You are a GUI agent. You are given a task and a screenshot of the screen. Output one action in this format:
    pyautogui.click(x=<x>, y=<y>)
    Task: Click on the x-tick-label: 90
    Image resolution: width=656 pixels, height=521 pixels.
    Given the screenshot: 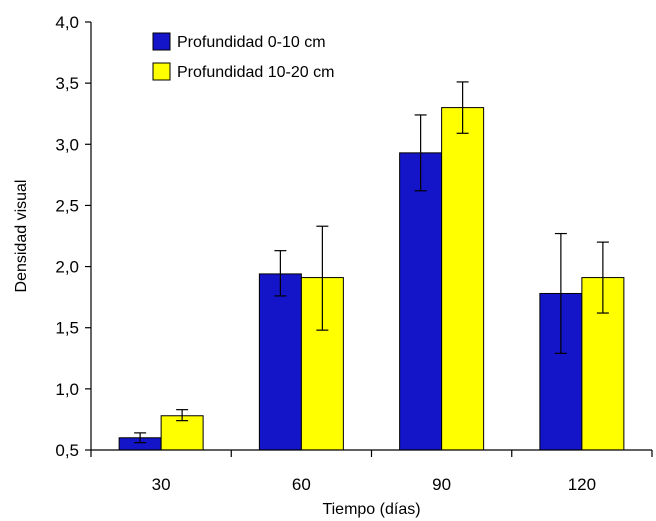 What is the action you would take?
    pyautogui.click(x=441, y=484)
    